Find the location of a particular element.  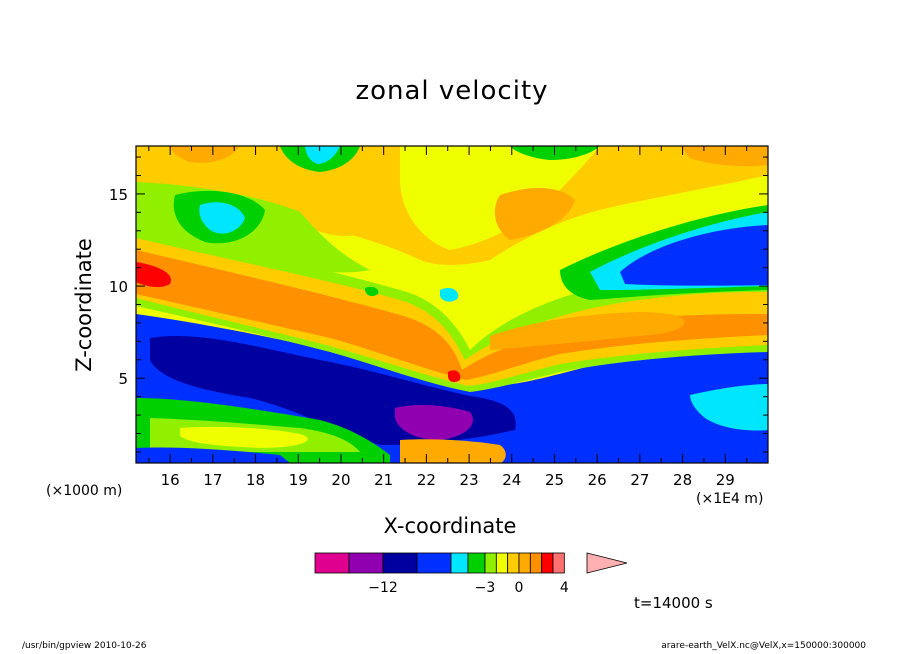

x-tick-label: 21 is located at coordinates (383, 480).